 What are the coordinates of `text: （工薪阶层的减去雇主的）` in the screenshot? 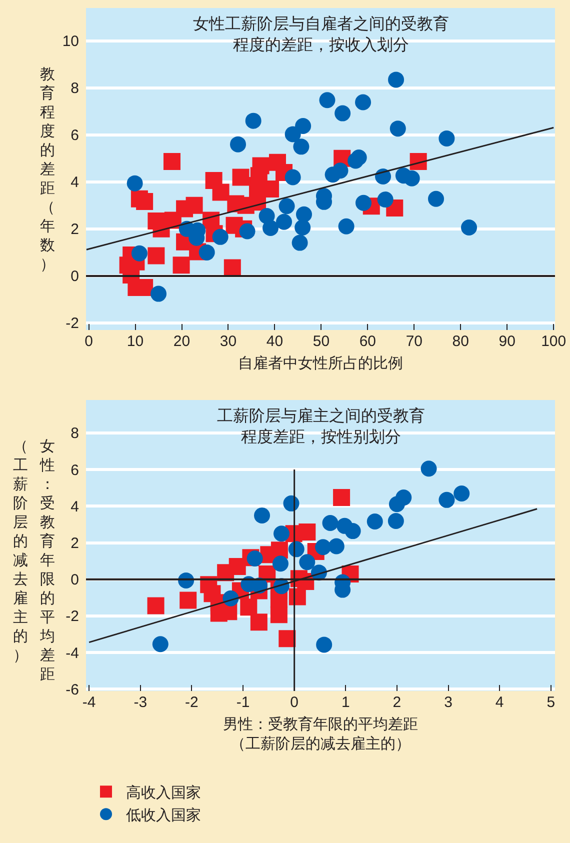 It's located at (20, 550).